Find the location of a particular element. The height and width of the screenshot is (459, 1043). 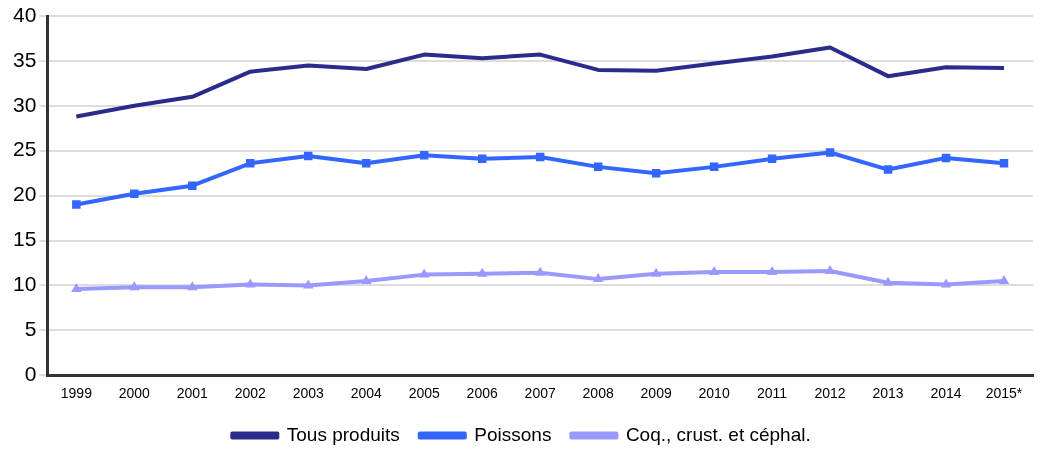

y-tick-label: 35 is located at coordinates (25, 59).